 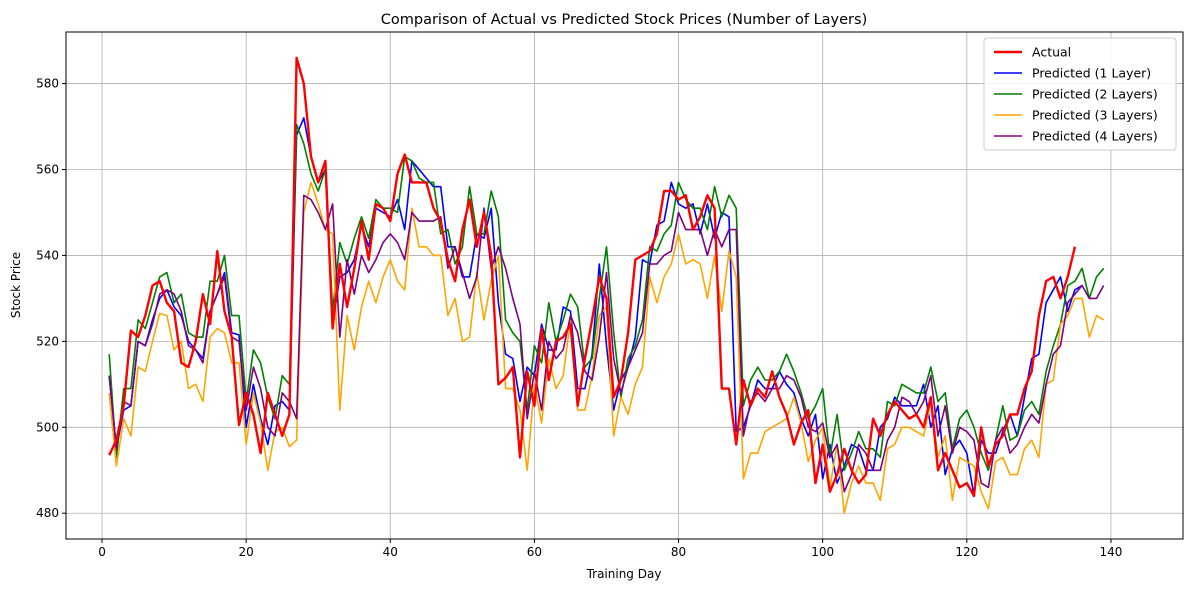 What do you see at coordinates (47, 341) in the screenshot?
I see `y-tick-label: 520` at bounding box center [47, 341].